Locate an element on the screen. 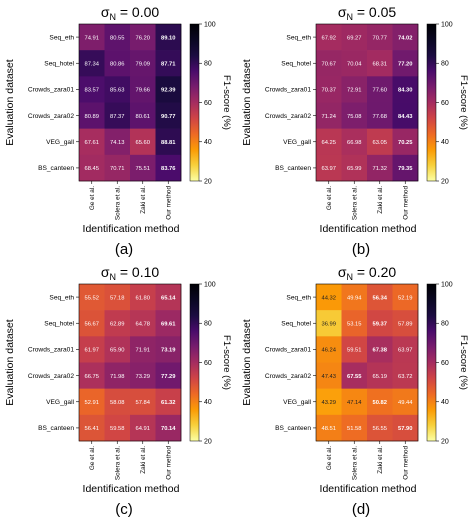 This screenshot has height=524, width=474. cell-value-label: 67.61 is located at coordinates (91, 143).